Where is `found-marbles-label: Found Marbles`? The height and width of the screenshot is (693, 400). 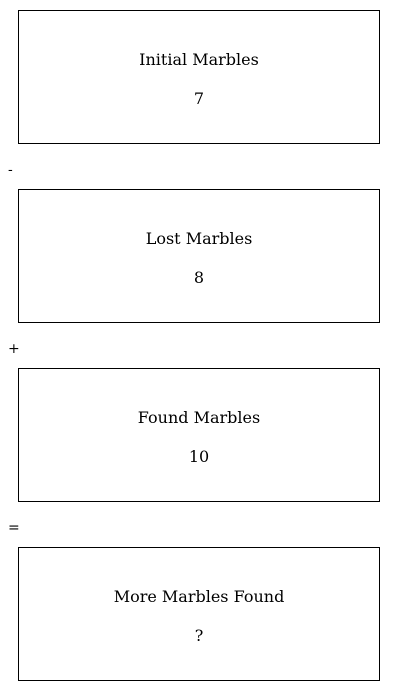 found-marbles-label: Found Marbles is located at coordinates (199, 417).